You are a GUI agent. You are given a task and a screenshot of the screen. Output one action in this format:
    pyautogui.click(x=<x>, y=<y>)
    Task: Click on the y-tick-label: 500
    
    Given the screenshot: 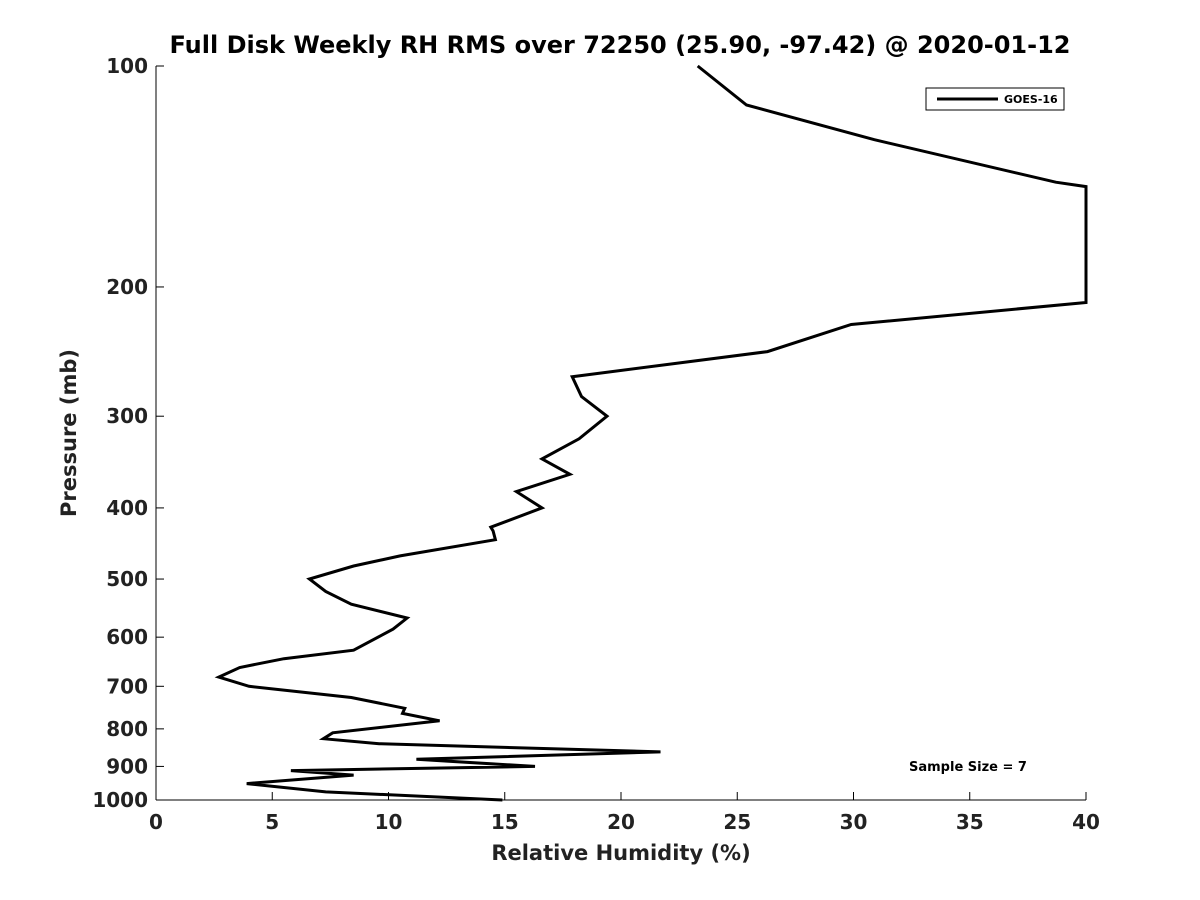 What is the action you would take?
    pyautogui.click(x=127, y=579)
    